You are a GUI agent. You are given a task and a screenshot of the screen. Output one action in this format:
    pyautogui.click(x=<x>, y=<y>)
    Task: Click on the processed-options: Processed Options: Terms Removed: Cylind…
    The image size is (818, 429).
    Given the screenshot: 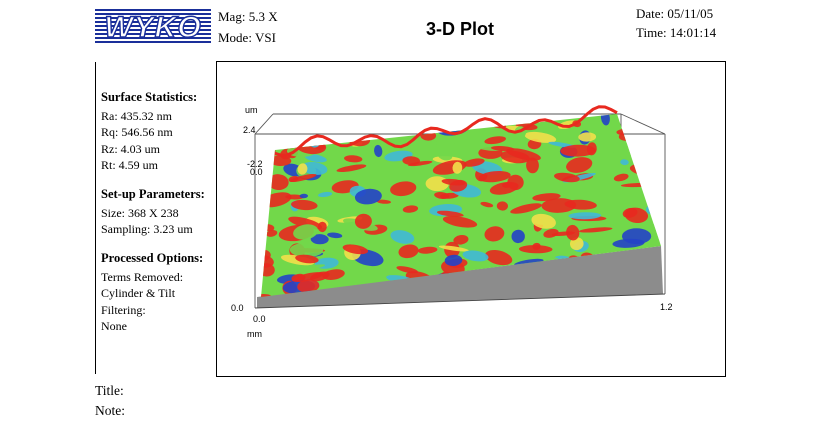 What is the action you would take?
    pyautogui.click(x=152, y=292)
    